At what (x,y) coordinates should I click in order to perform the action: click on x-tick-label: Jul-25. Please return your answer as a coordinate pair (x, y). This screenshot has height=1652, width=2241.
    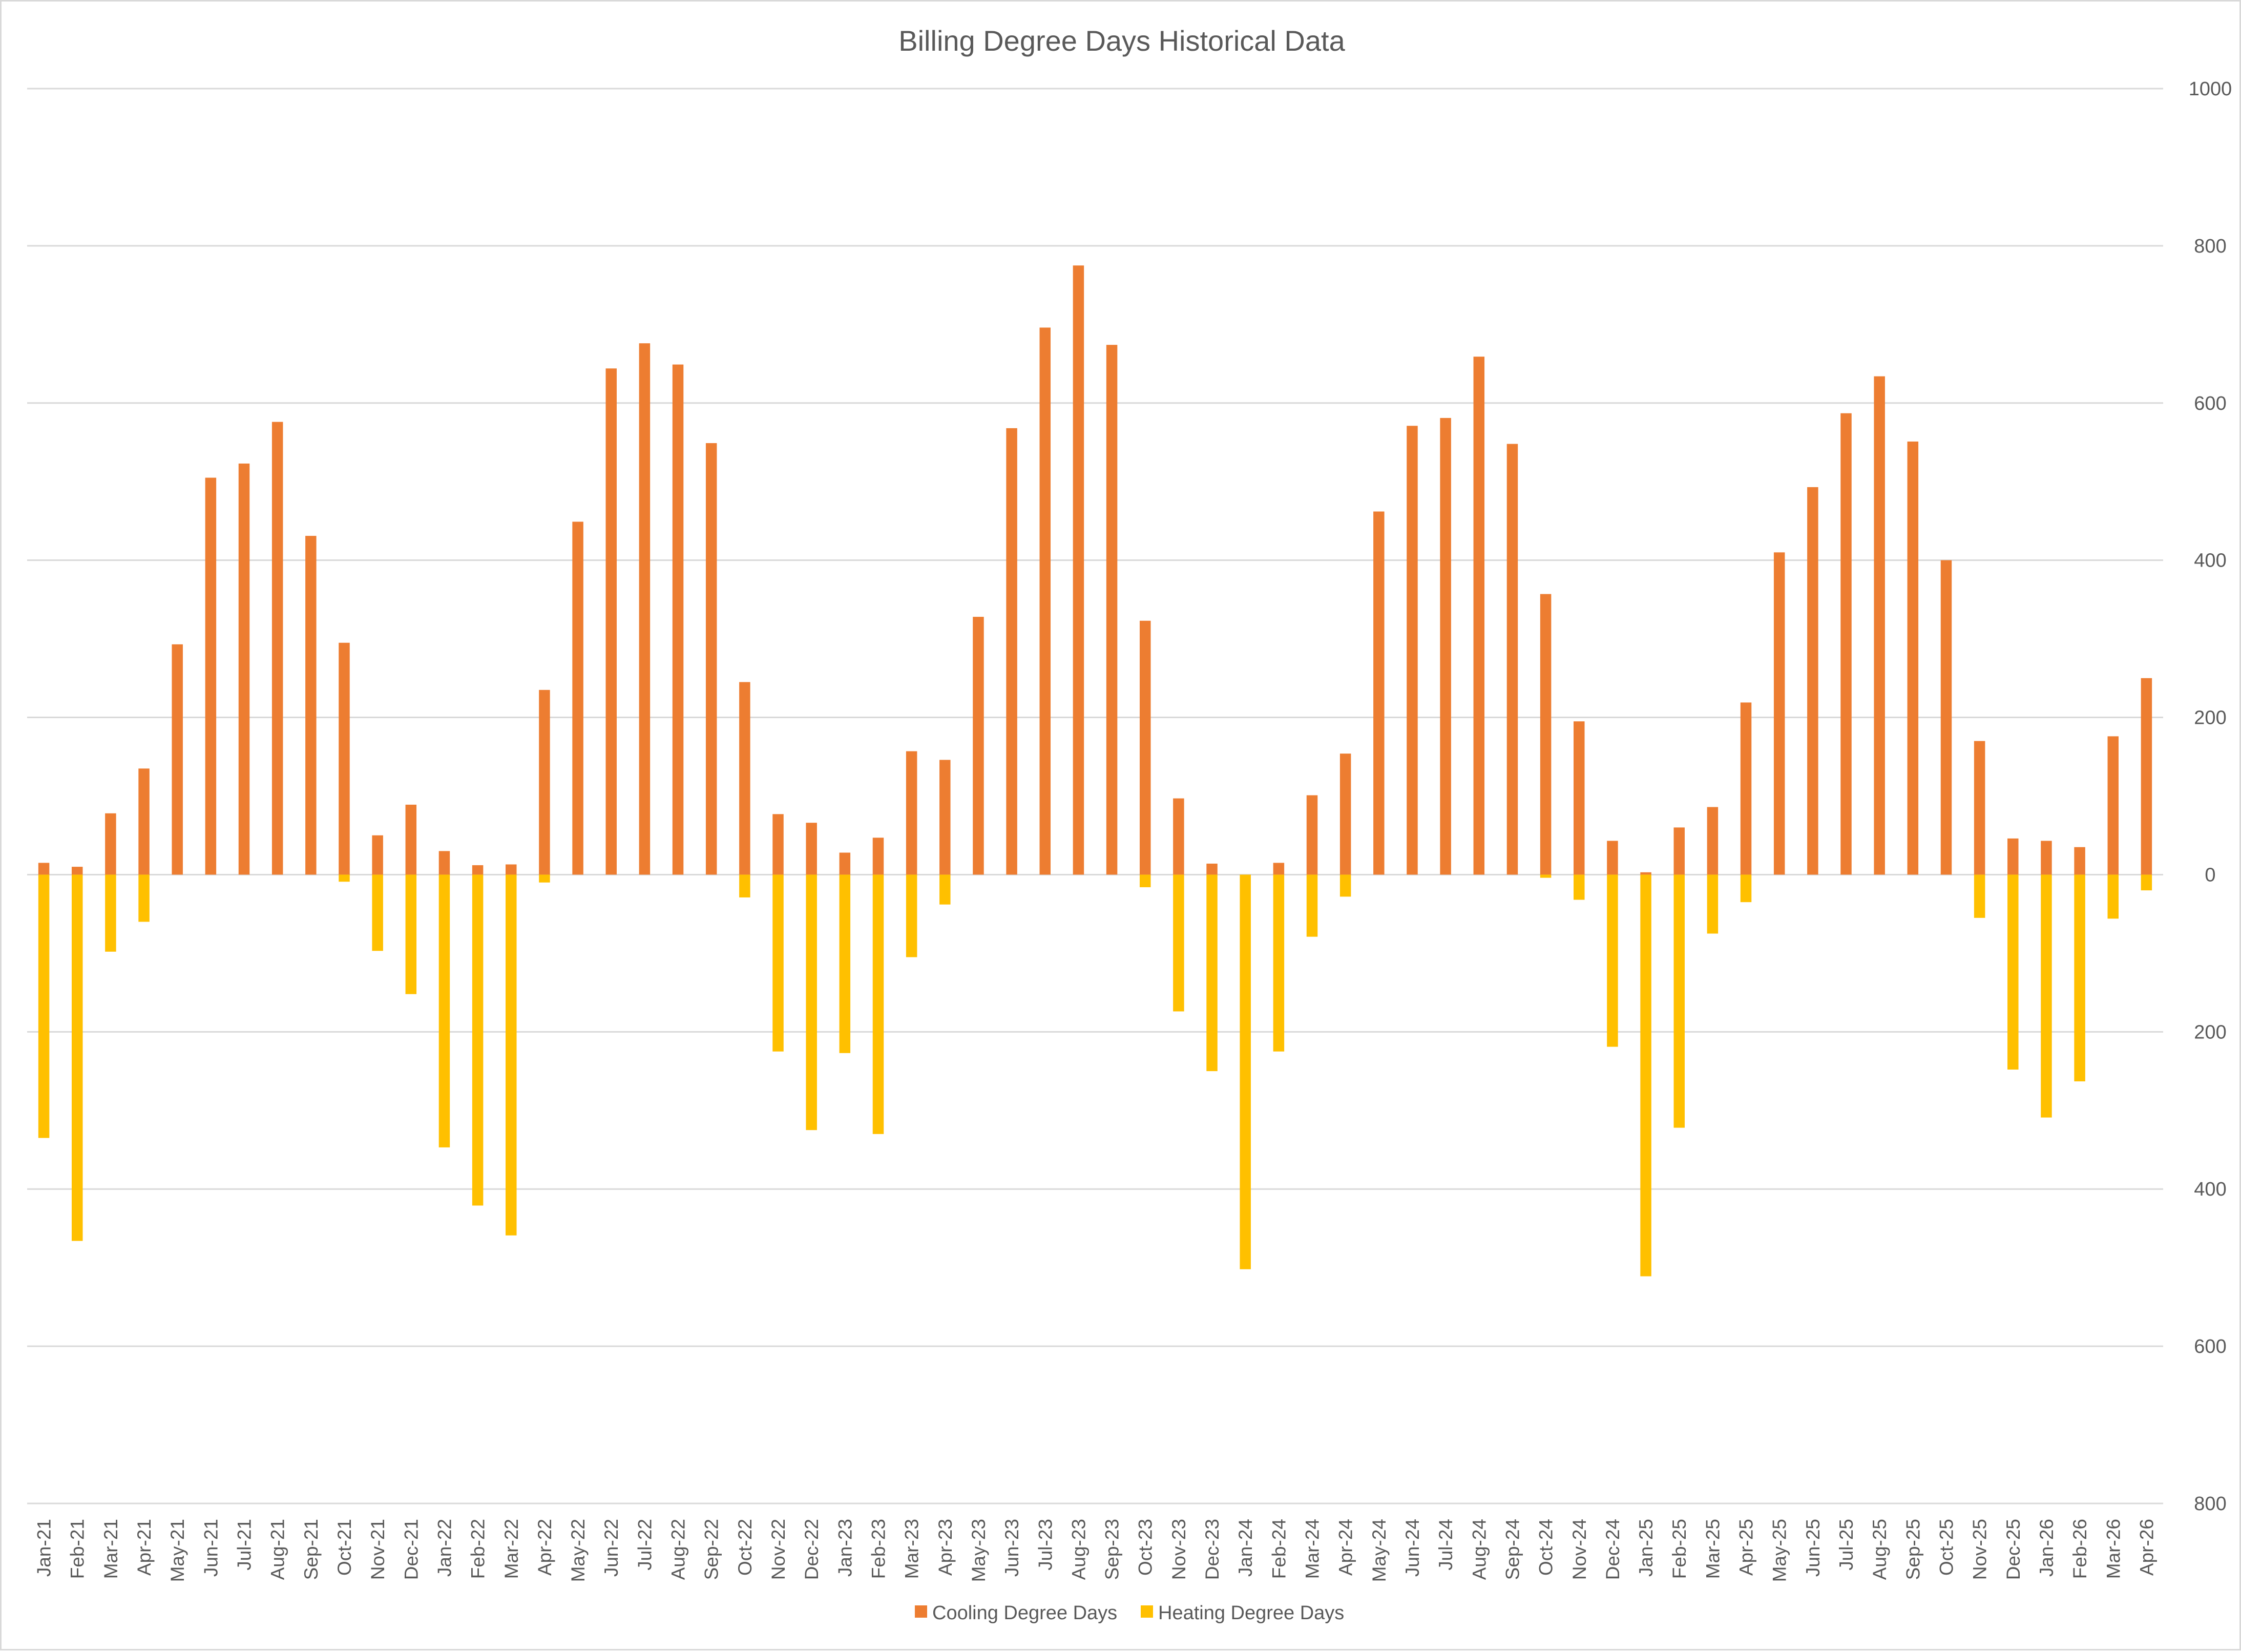
    Looking at the image, I should click on (1846, 1545).